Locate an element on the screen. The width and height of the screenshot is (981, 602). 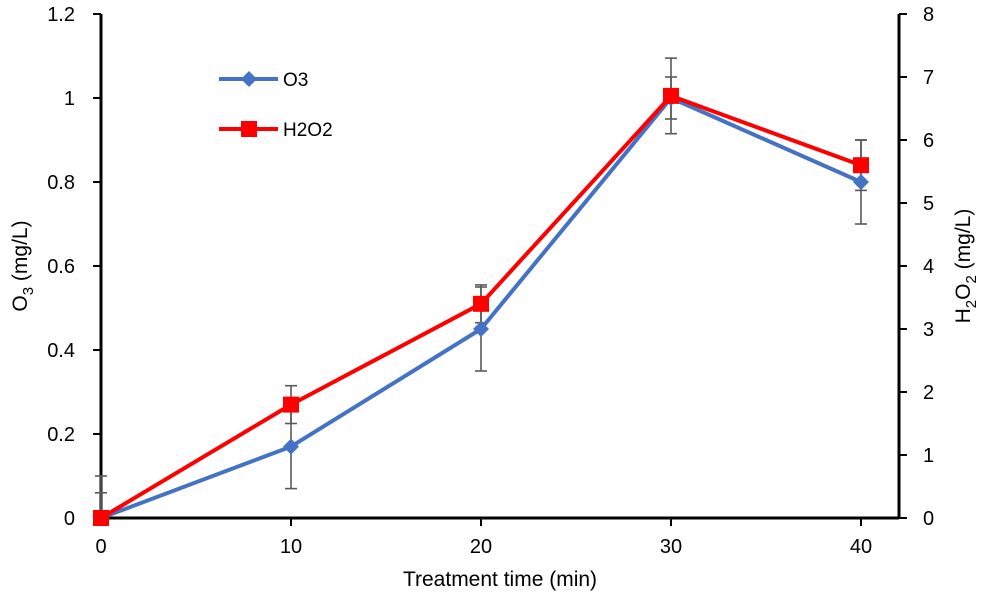
x-tick-label: 30 is located at coordinates (671, 547).